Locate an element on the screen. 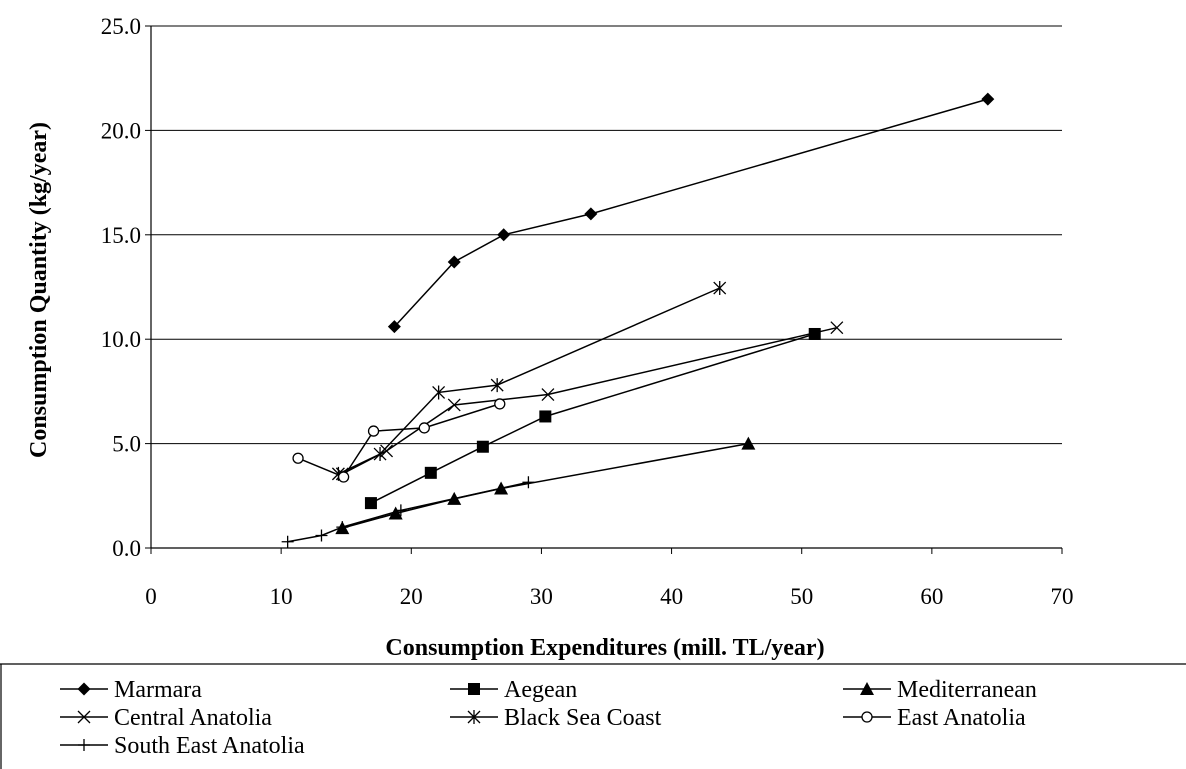  legend-label: Marmara is located at coordinates (158, 690).